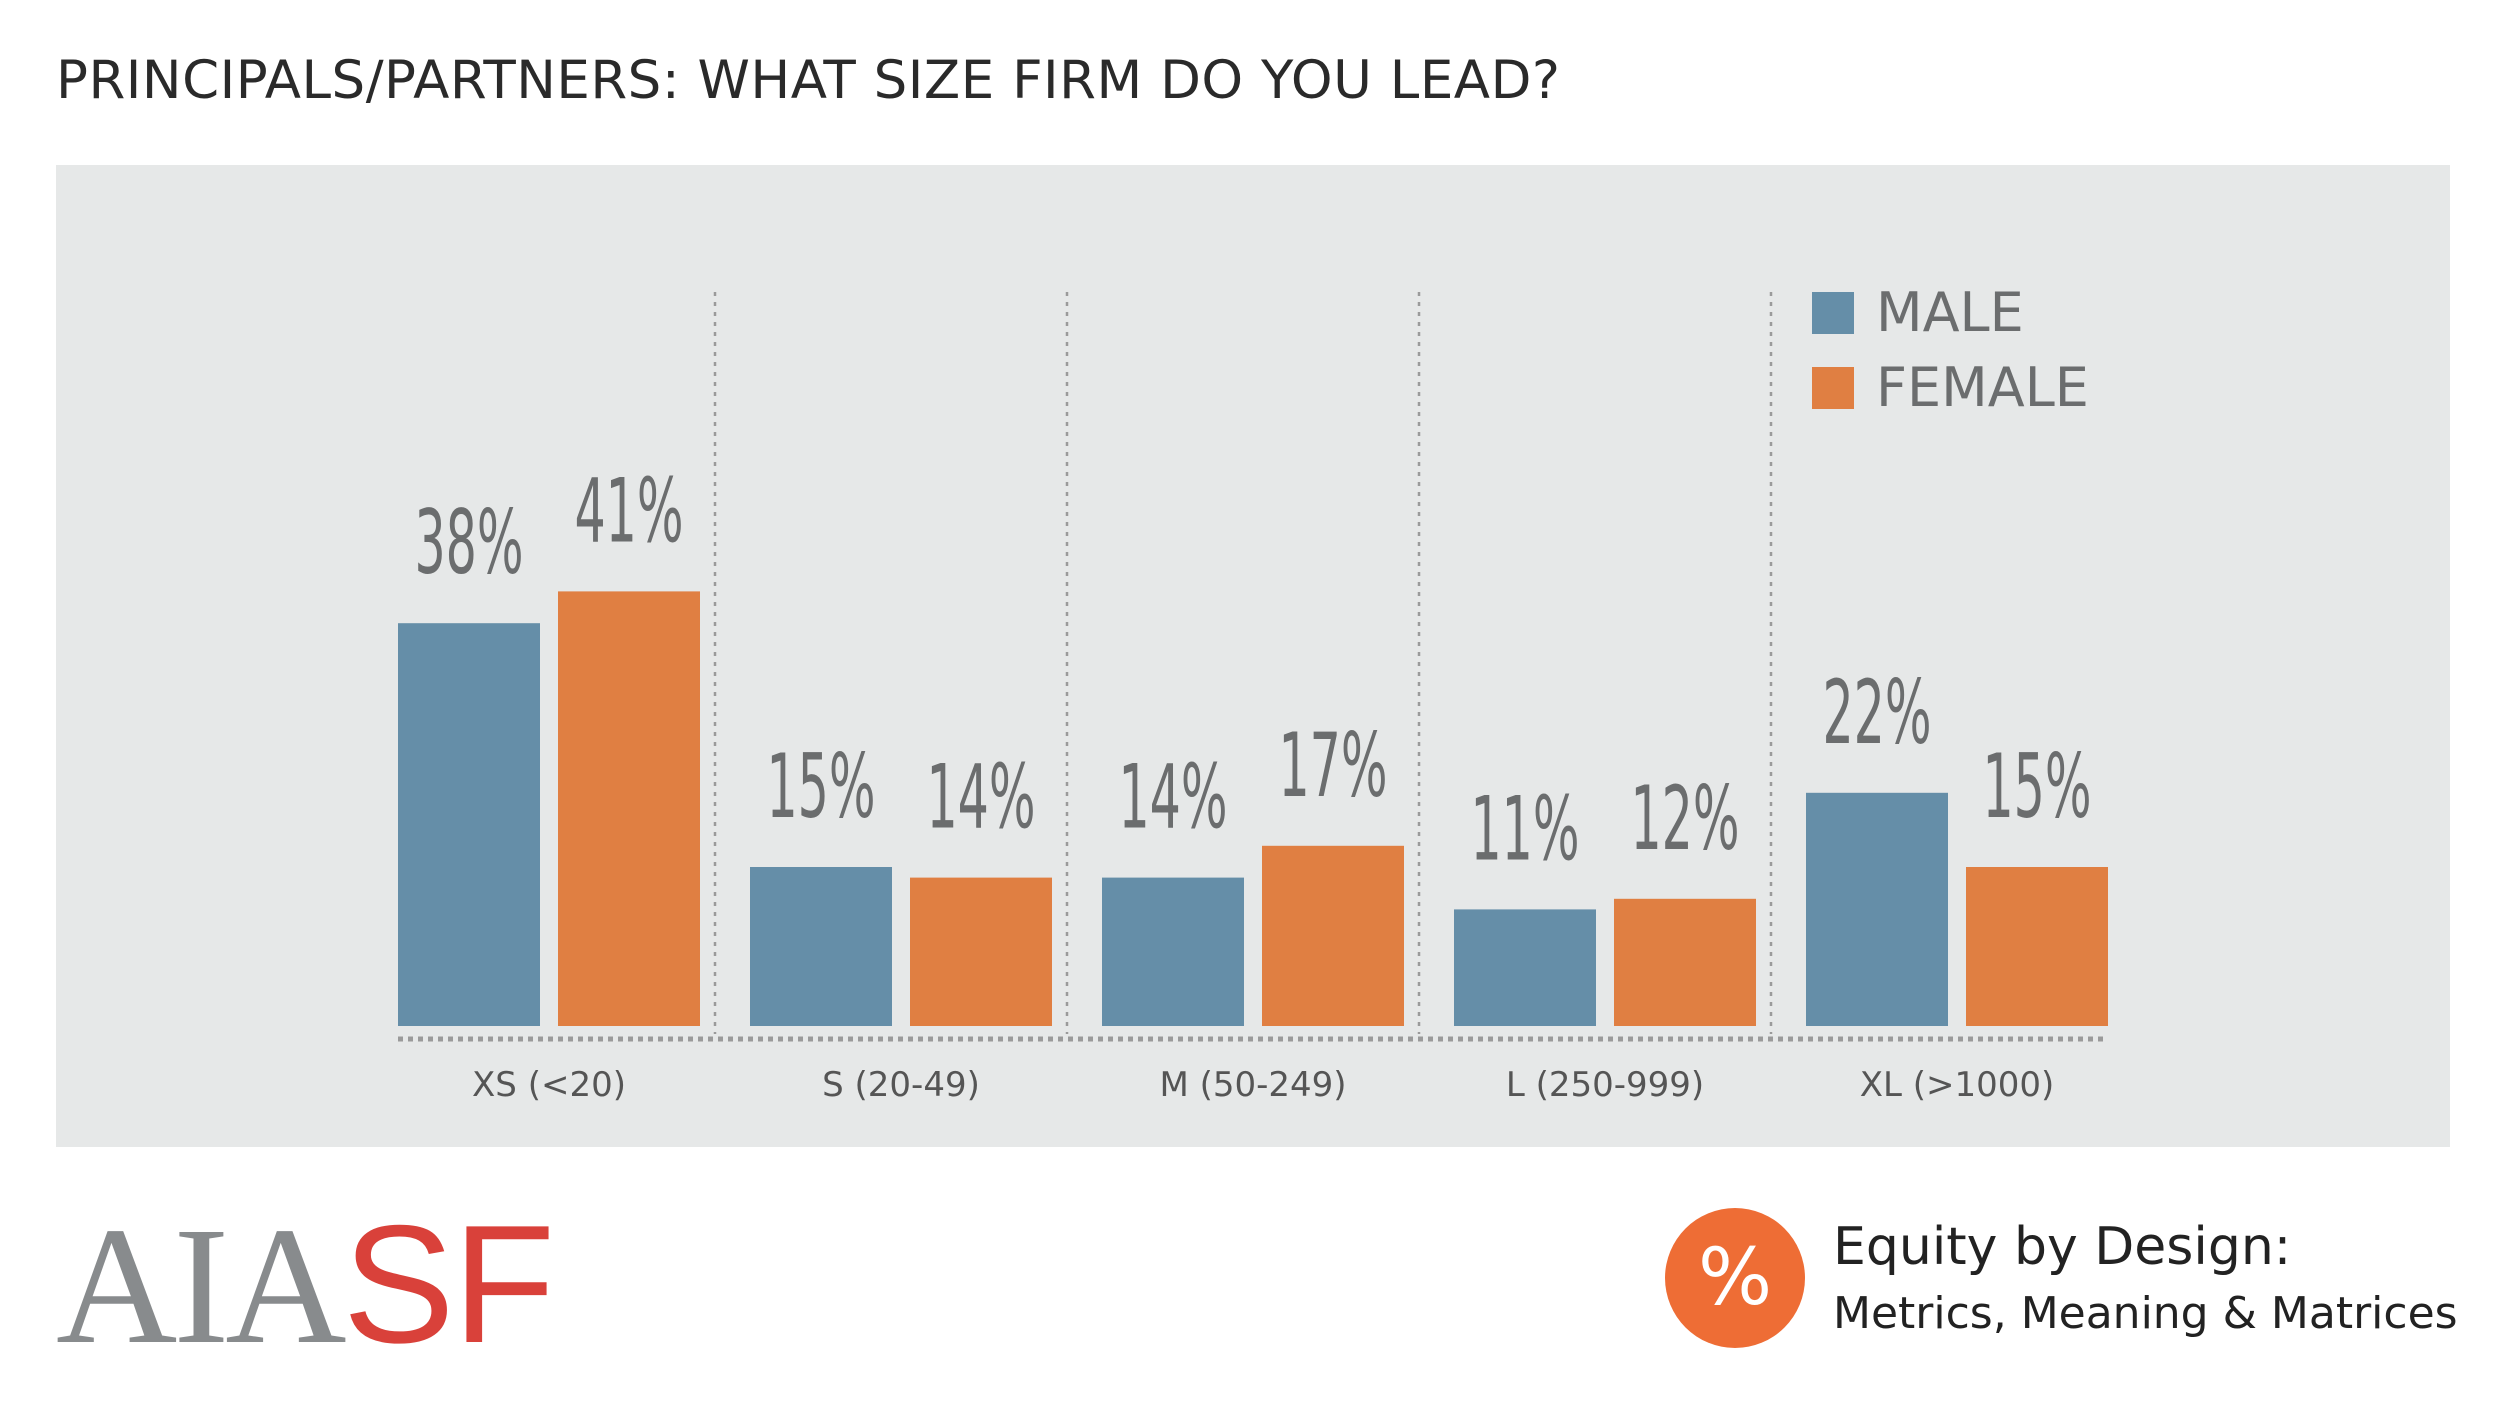  I want to click on legend-label: MALE, so click(1950, 312).